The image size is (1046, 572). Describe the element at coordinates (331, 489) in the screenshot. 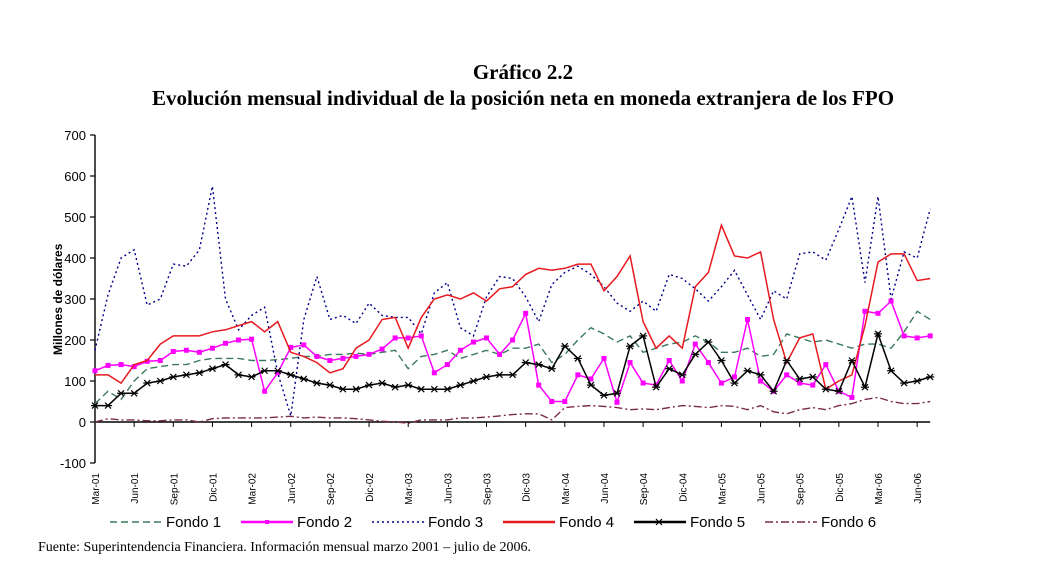

I see `x-tick-label: Sep-02` at that location.